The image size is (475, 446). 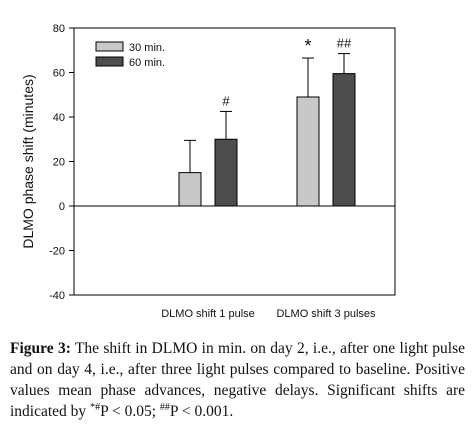 What do you see at coordinates (164, 407) in the screenshot?
I see `caption-sup-2: ##` at bounding box center [164, 407].